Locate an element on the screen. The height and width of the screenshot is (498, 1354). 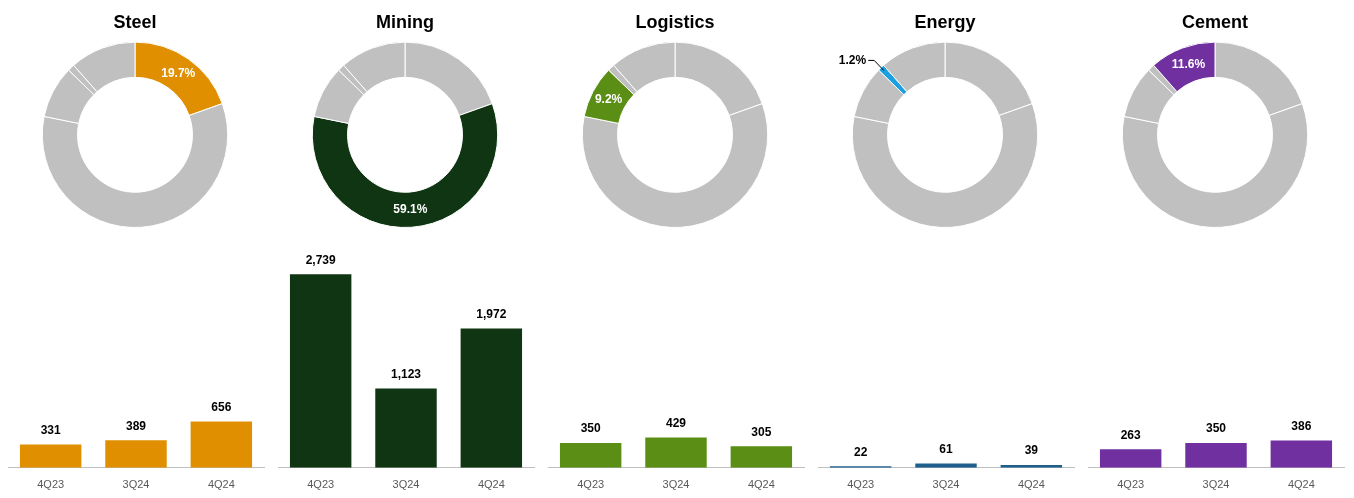
data-label: 1,972 is located at coordinates (491, 313).